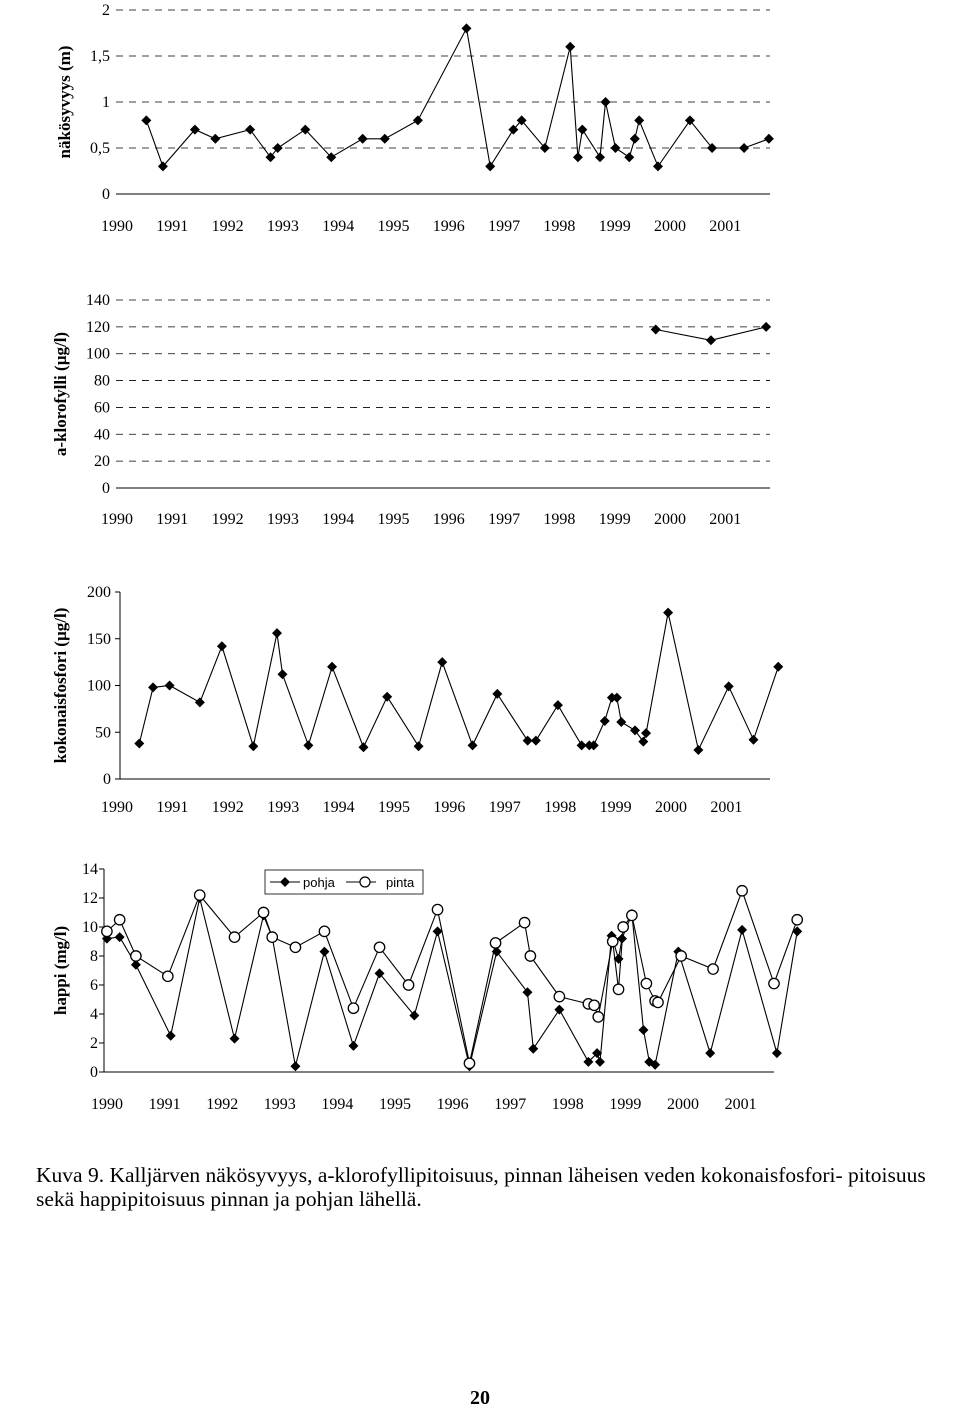 The width and height of the screenshot is (960, 1410). Describe the element at coordinates (365, 882) in the screenshot. I see `legend-marker` at that location.